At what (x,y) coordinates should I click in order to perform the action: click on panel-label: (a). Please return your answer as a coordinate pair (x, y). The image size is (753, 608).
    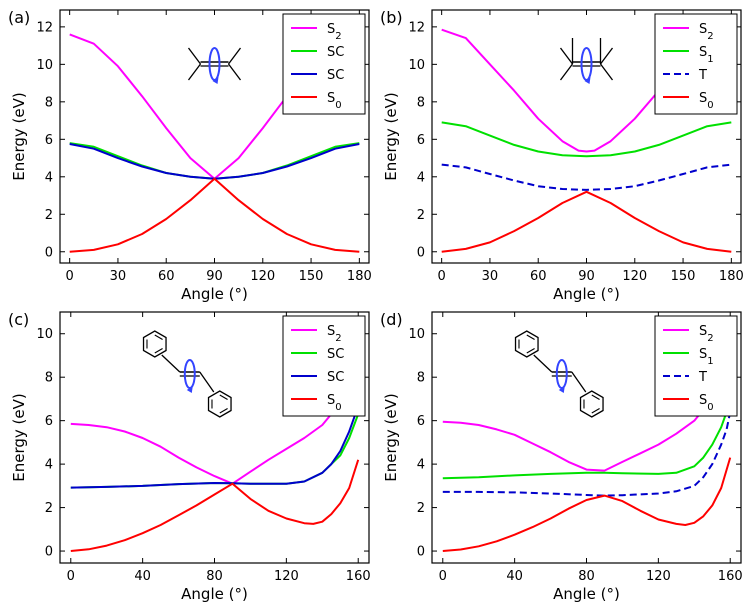
    Looking at the image, I should click on (19, 17).